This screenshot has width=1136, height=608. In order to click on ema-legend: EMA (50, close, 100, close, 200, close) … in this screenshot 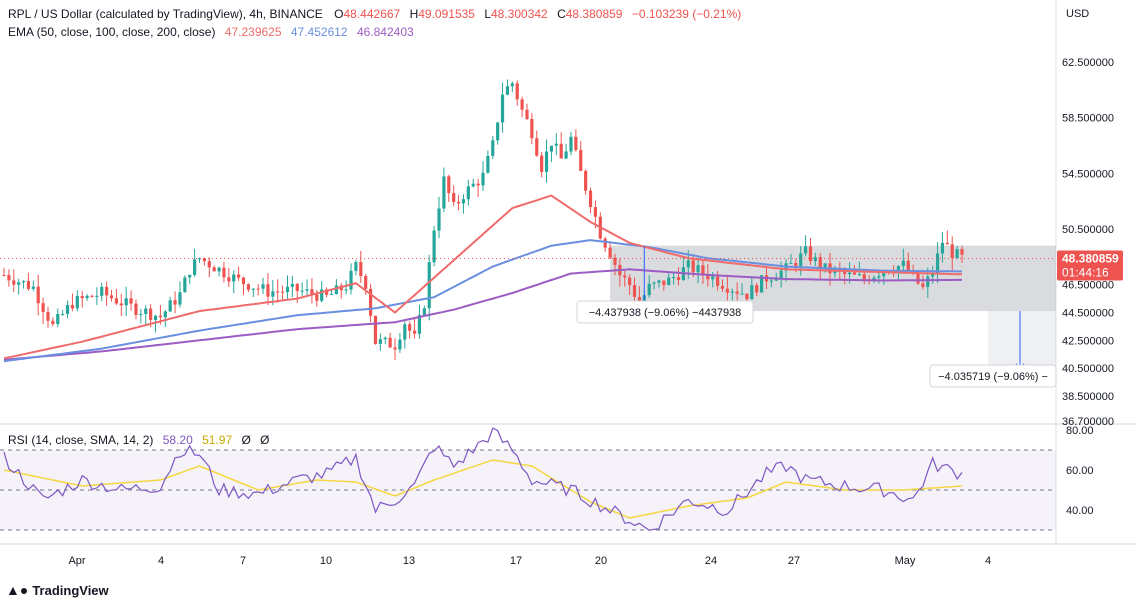, I will do `click(211, 32)`.